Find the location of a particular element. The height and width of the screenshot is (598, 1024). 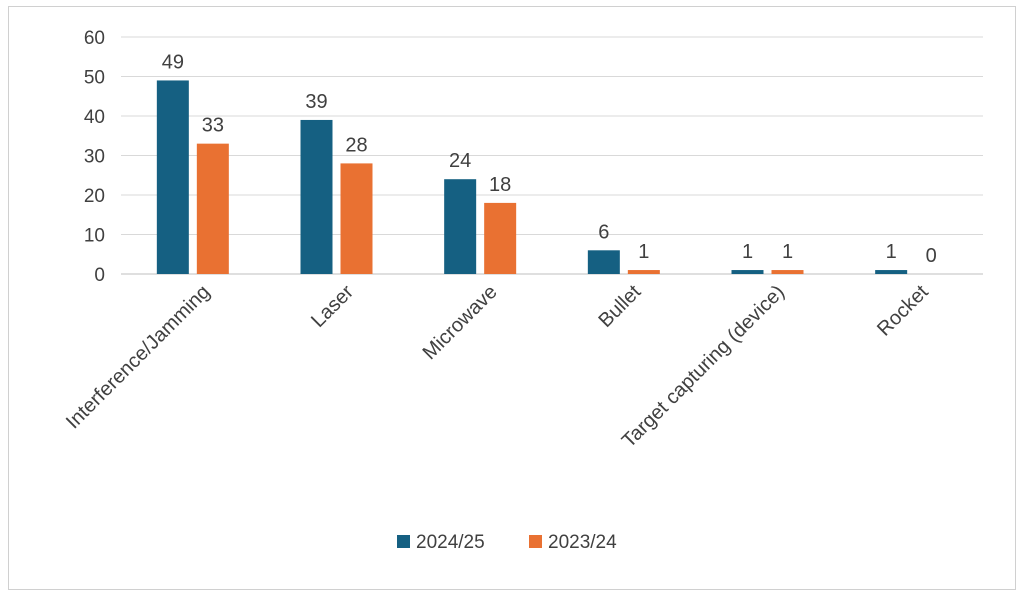

category-label: Target capturing (device) is located at coordinates (703, 366).